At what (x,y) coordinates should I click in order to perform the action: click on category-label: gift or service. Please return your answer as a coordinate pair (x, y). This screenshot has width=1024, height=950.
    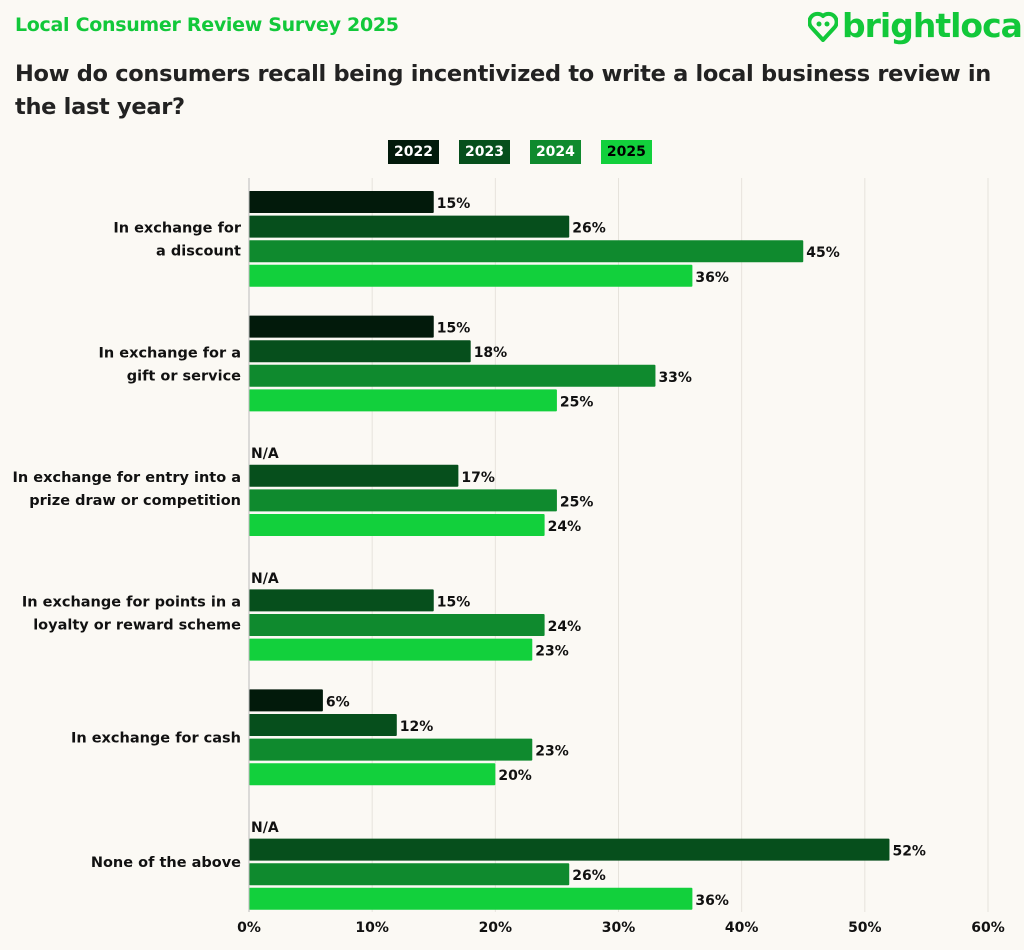
    Looking at the image, I should click on (184, 376).